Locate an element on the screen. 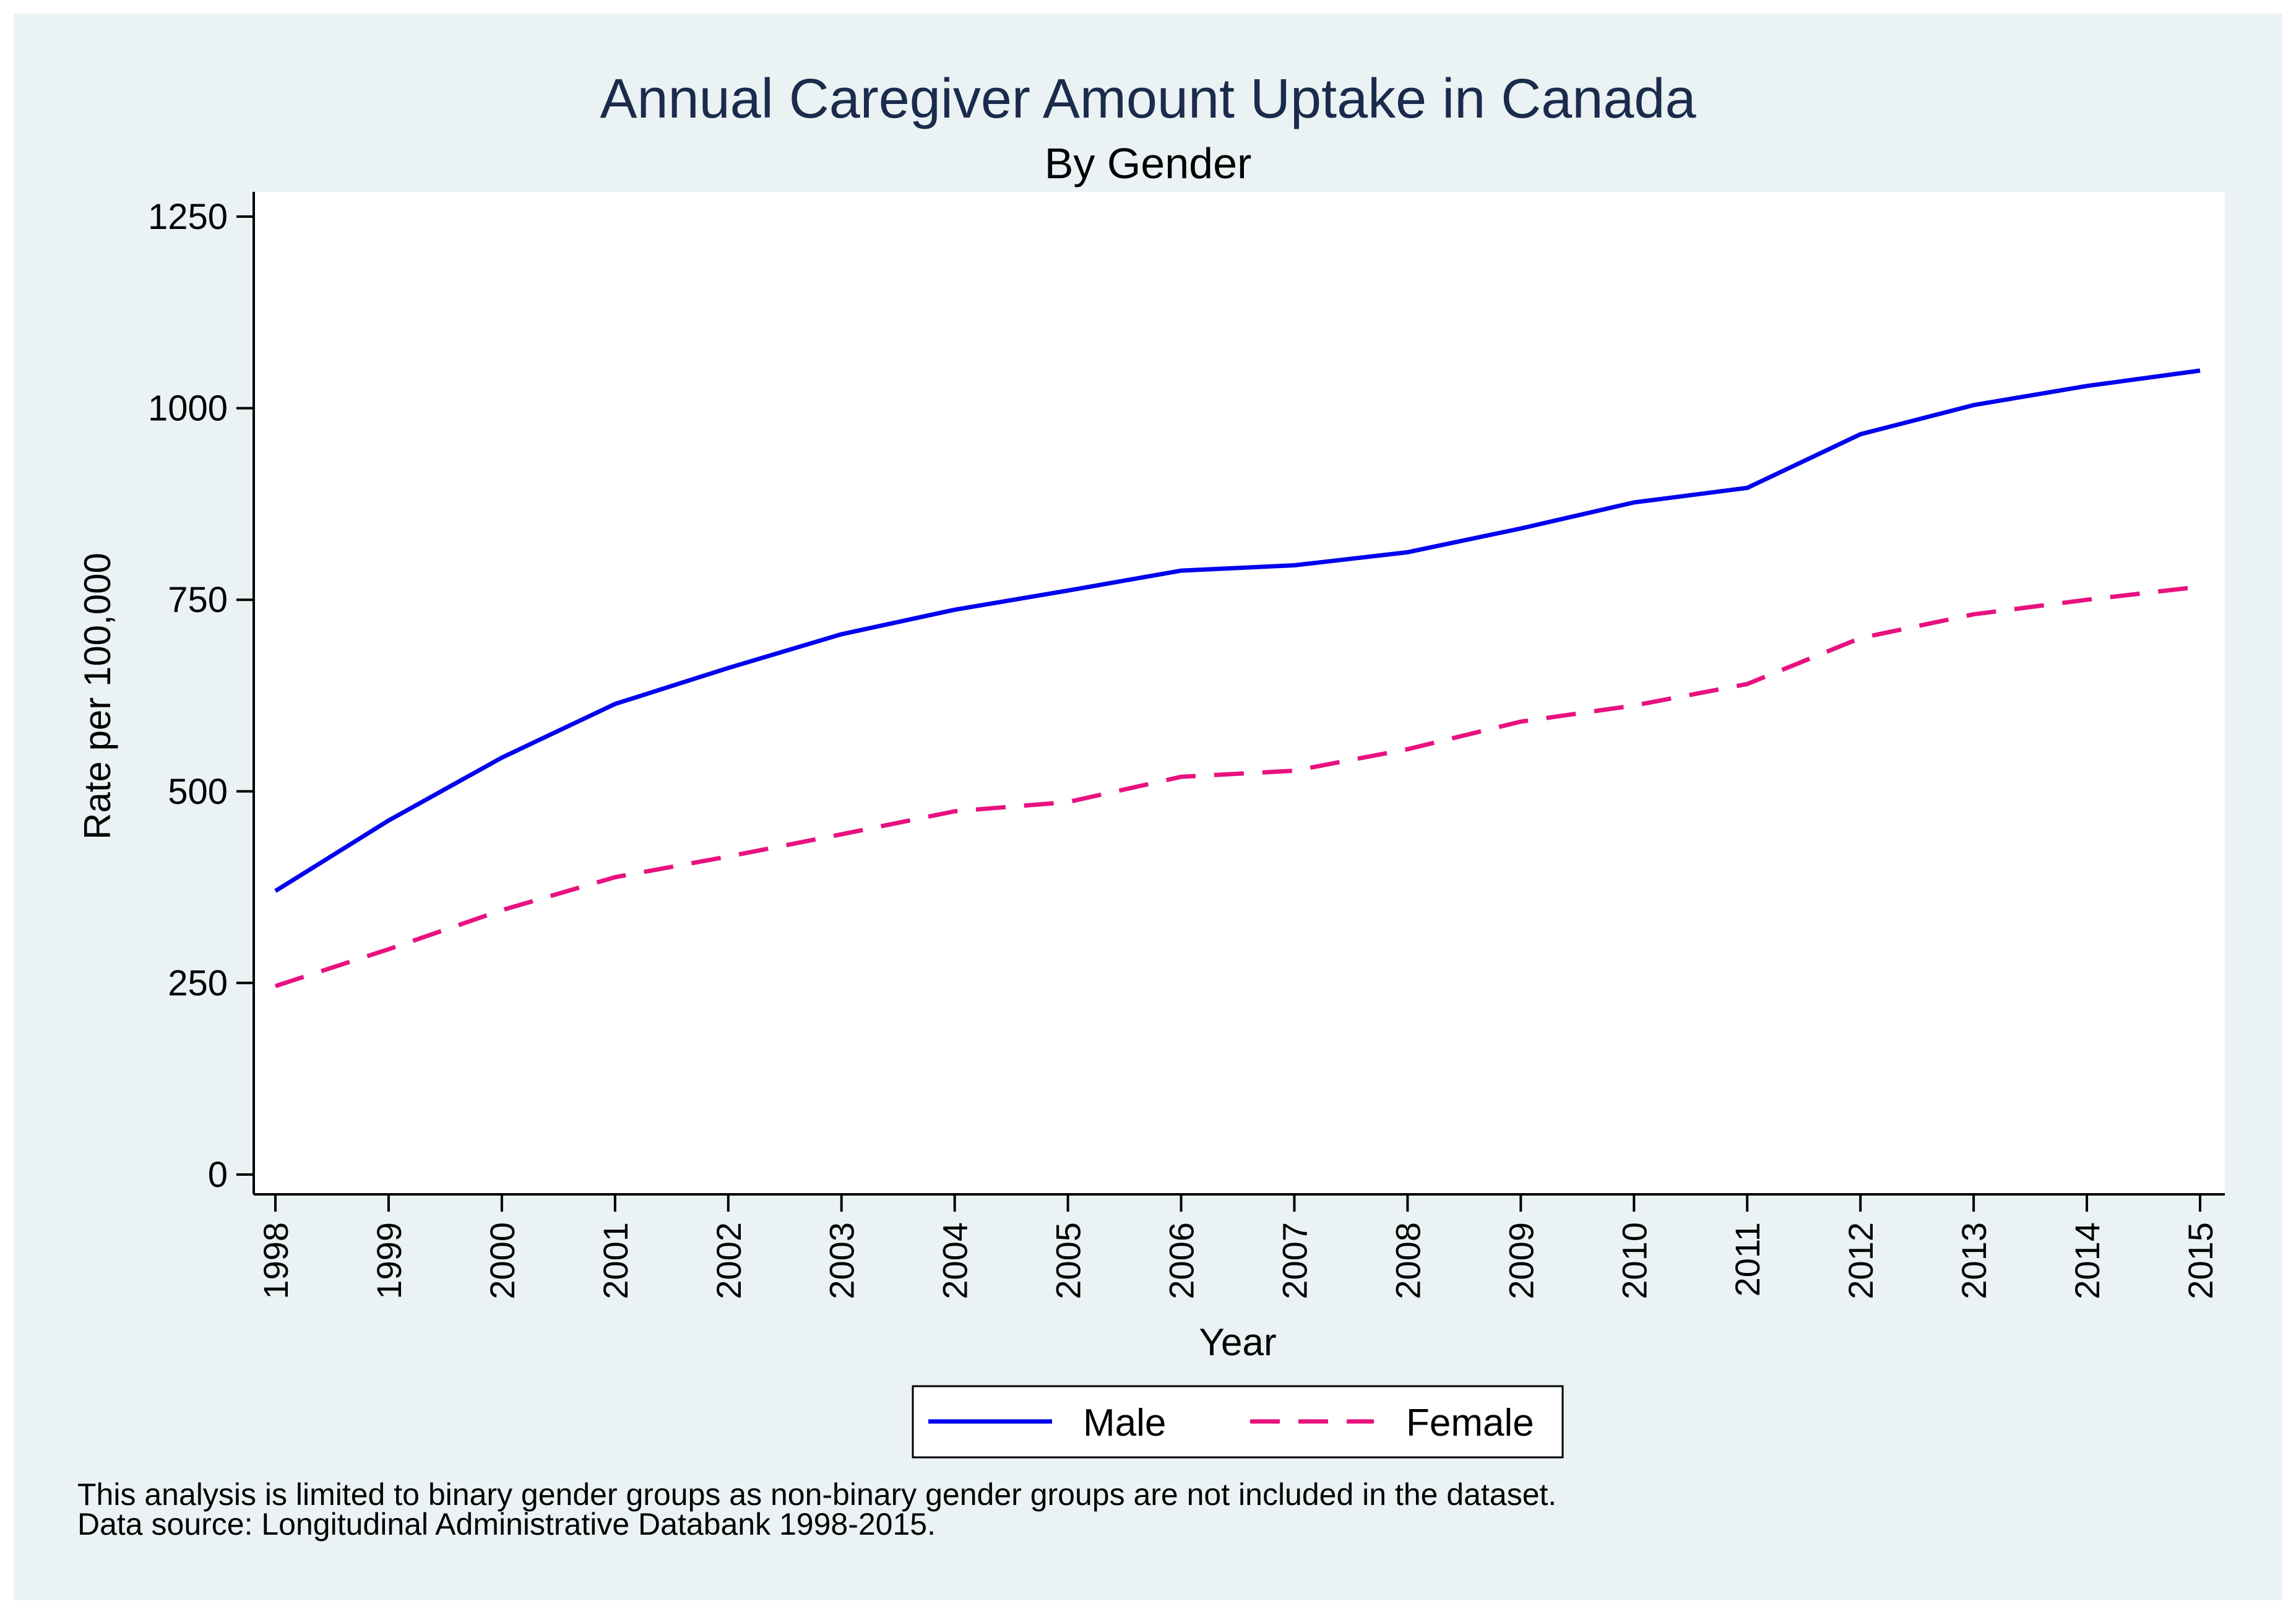 The width and height of the screenshot is (2296, 1617). x-tick-label: 2001 is located at coordinates (615, 1261).